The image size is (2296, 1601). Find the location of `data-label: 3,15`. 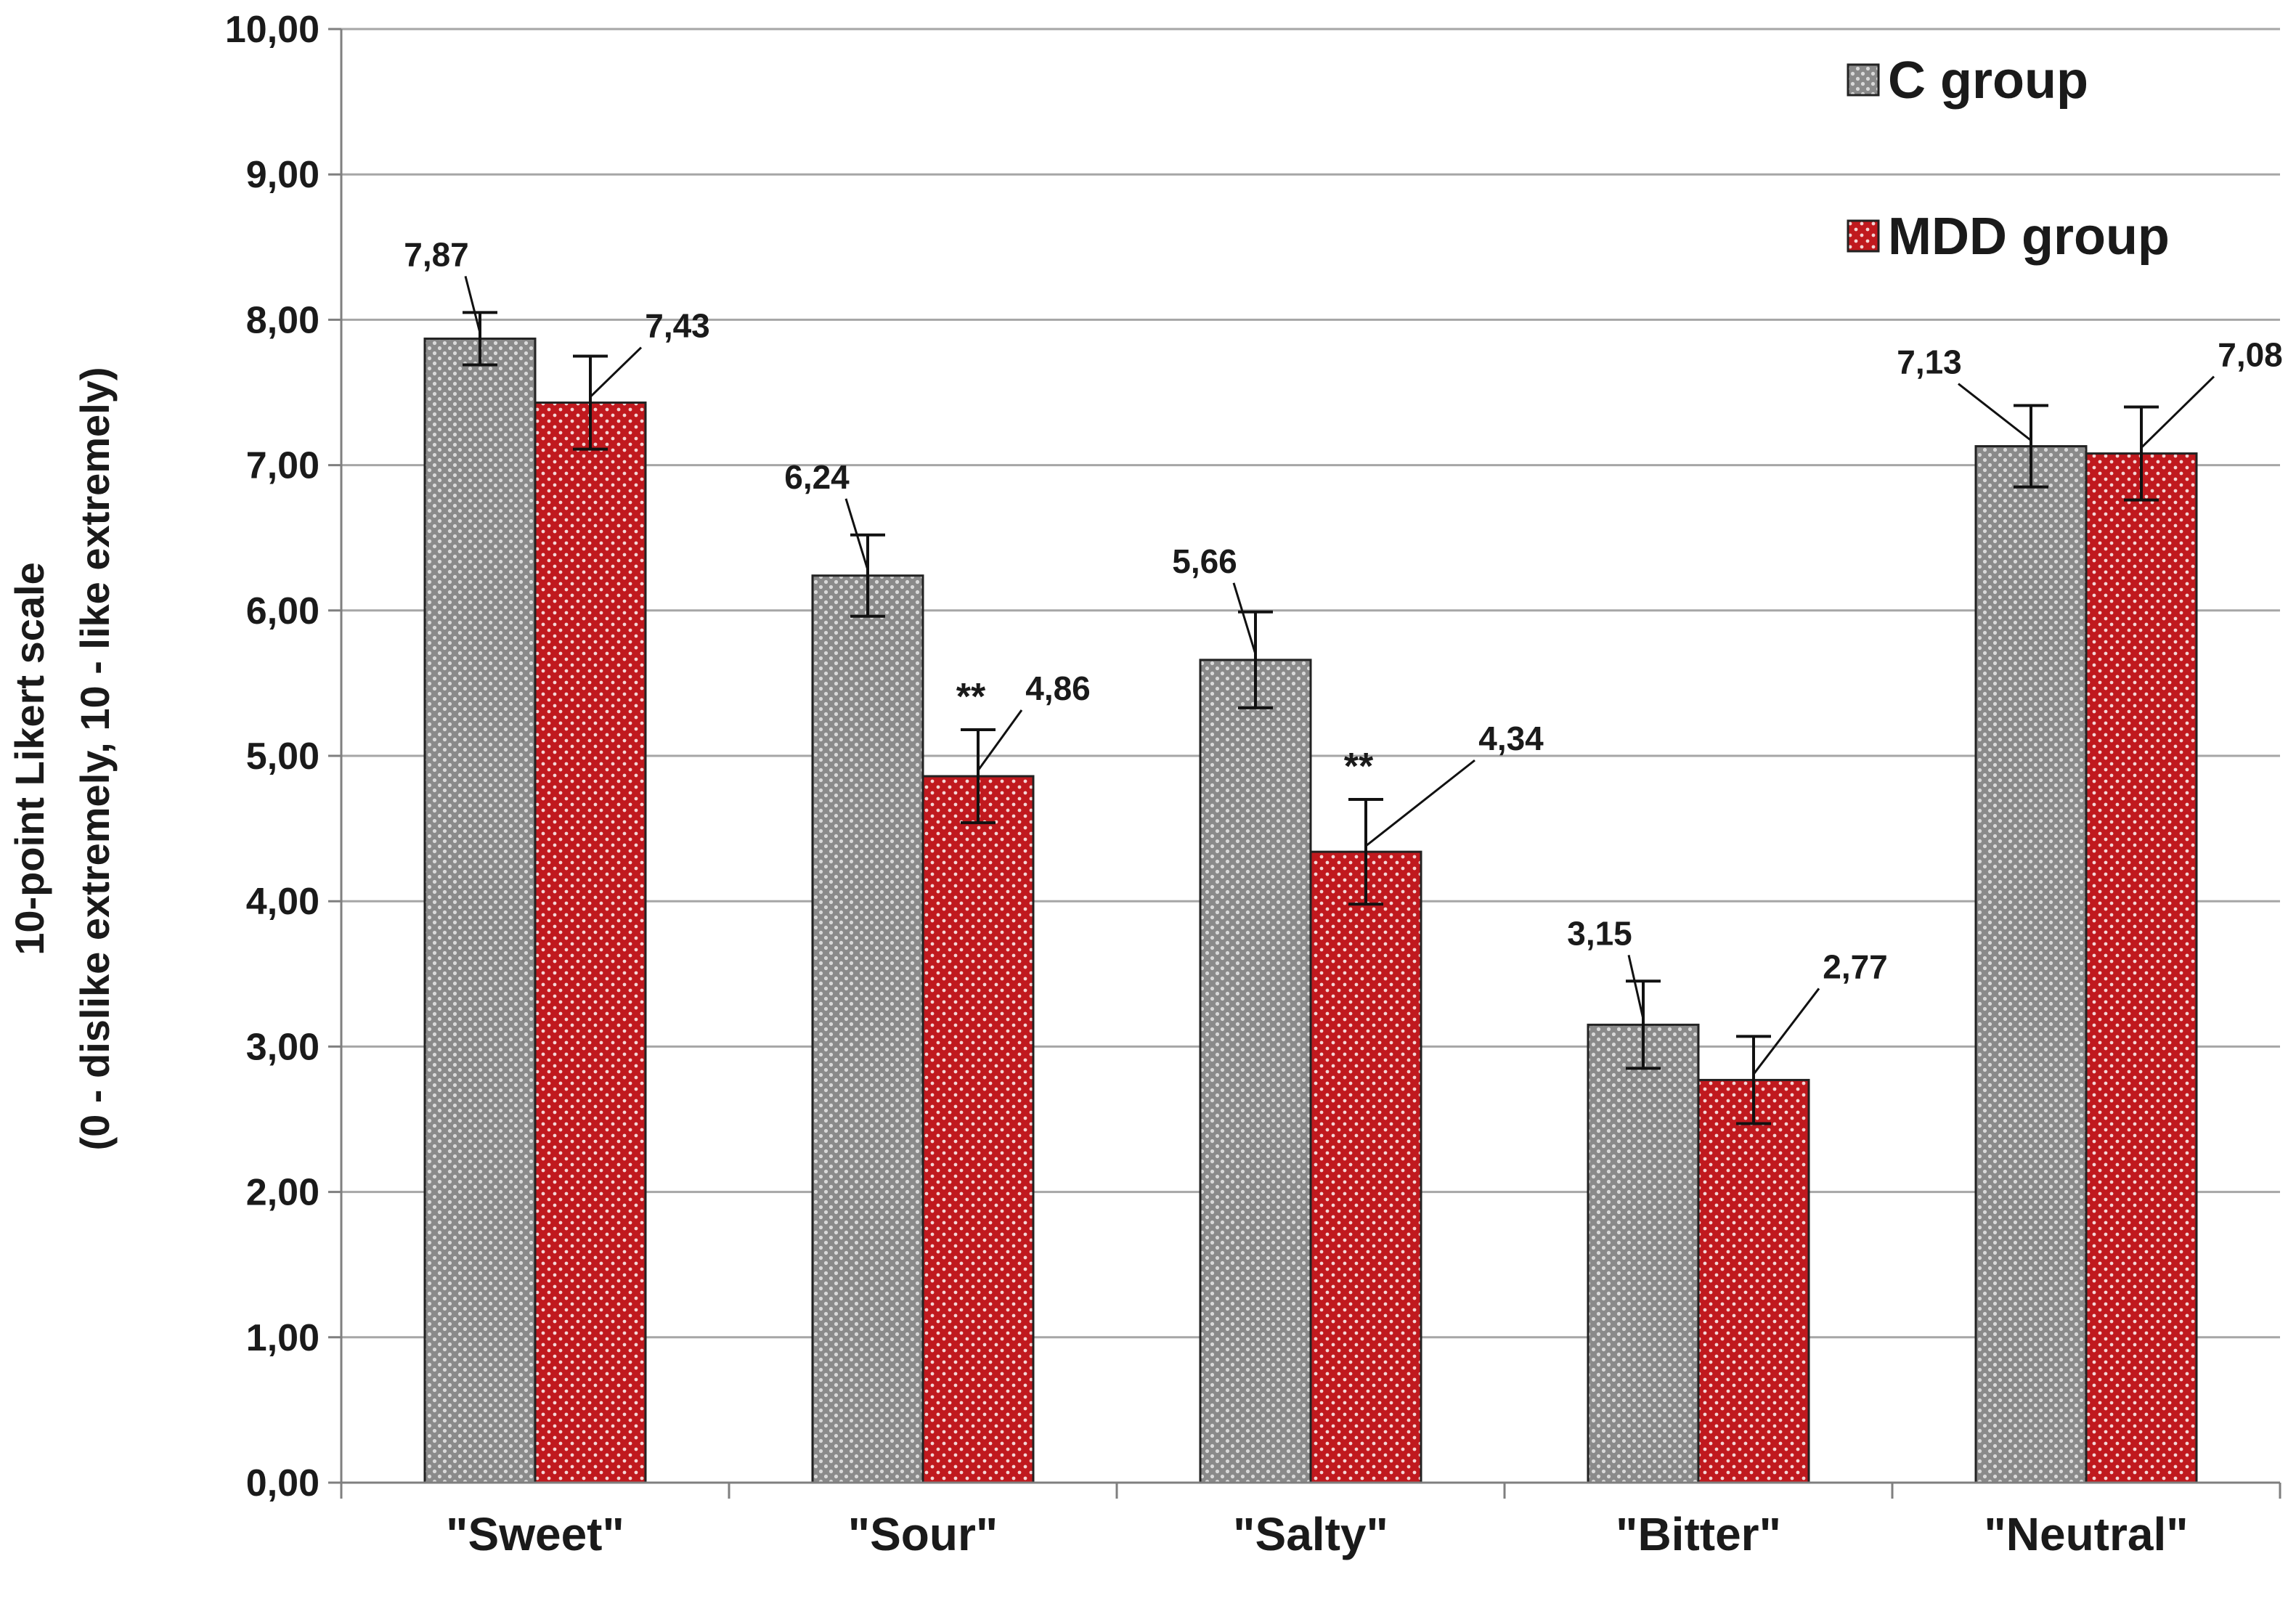

data-label: 3,15 is located at coordinates (1599, 933).